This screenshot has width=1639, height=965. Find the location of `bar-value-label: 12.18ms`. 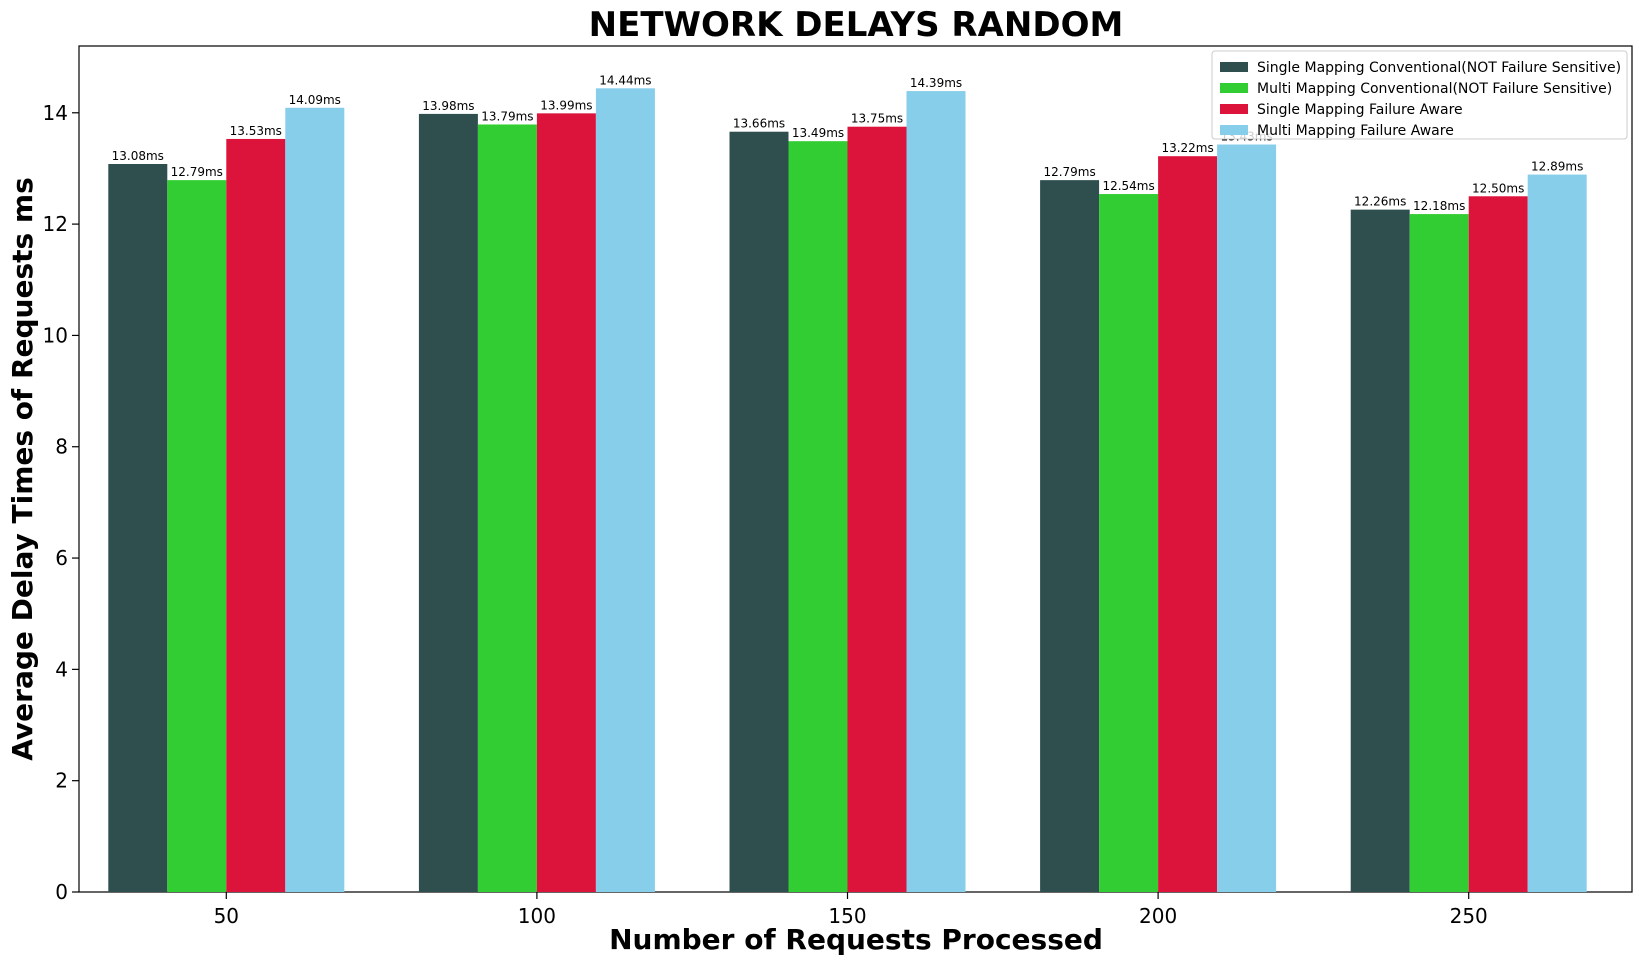

bar-value-label: 12.18ms is located at coordinates (1439, 206).